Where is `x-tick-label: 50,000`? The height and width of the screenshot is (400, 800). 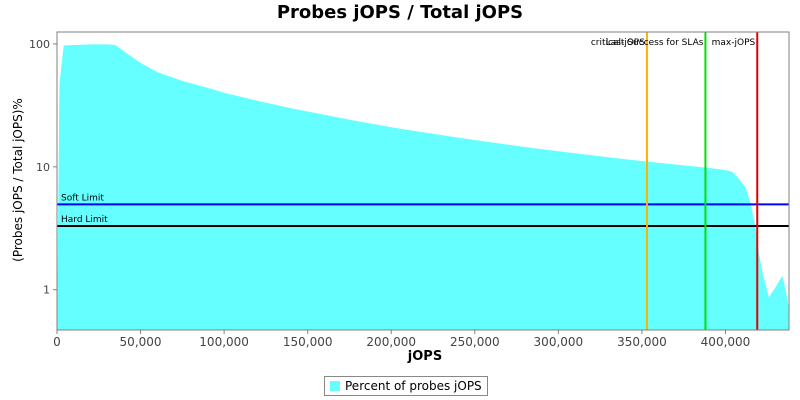
x-tick-label: 50,000 is located at coordinates (141, 342).